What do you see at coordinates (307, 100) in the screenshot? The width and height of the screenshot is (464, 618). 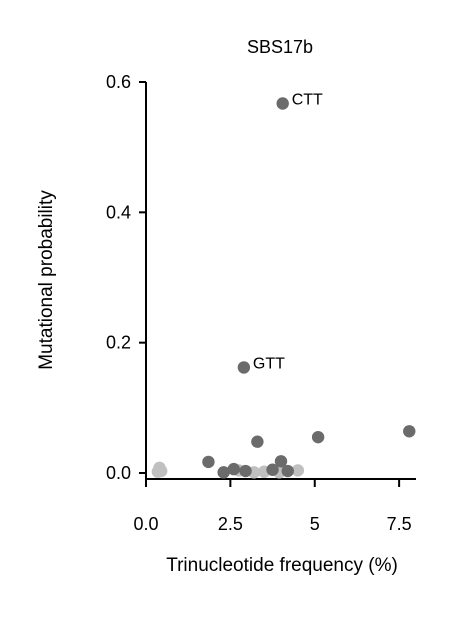 I see `point-label: CTT` at bounding box center [307, 100].